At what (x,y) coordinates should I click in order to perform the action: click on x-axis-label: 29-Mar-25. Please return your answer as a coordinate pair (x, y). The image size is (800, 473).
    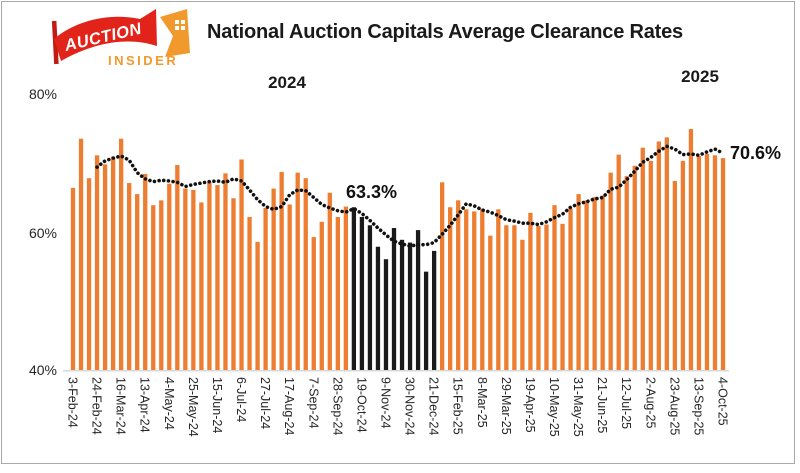
    Looking at the image, I should click on (506, 406).